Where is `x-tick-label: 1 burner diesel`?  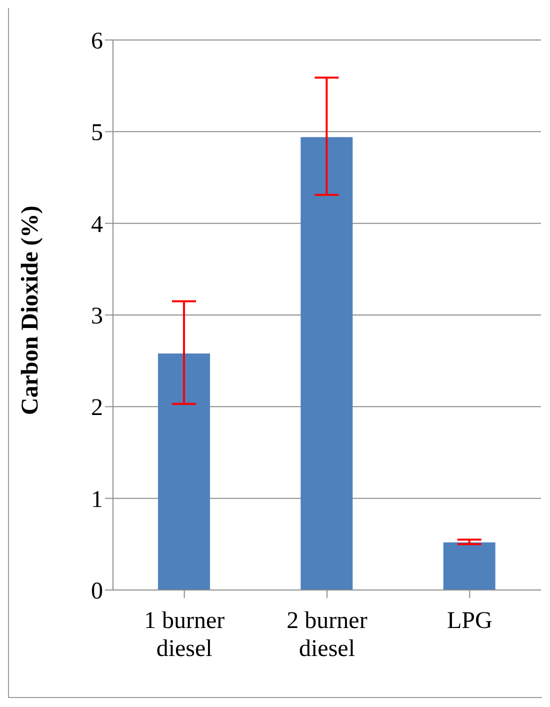
x-tick-label: 1 burner diesel is located at coordinates (184, 635).